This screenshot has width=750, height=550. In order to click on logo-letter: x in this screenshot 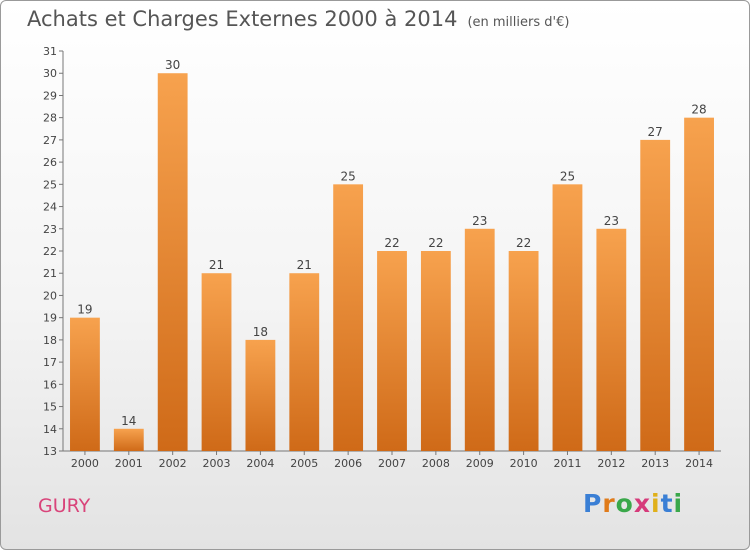, I will do `click(642, 503)`.